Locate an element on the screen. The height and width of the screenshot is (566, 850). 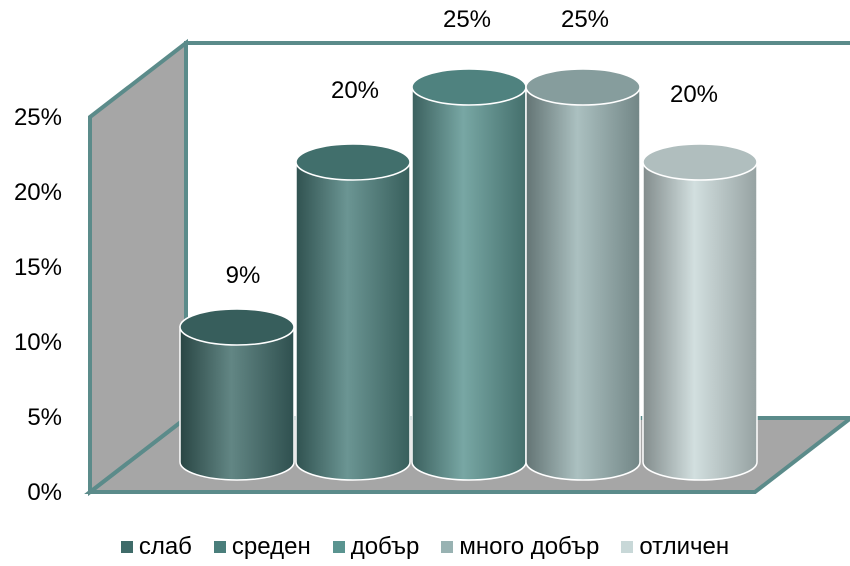
y-tick-label: 25% is located at coordinates (38, 117).